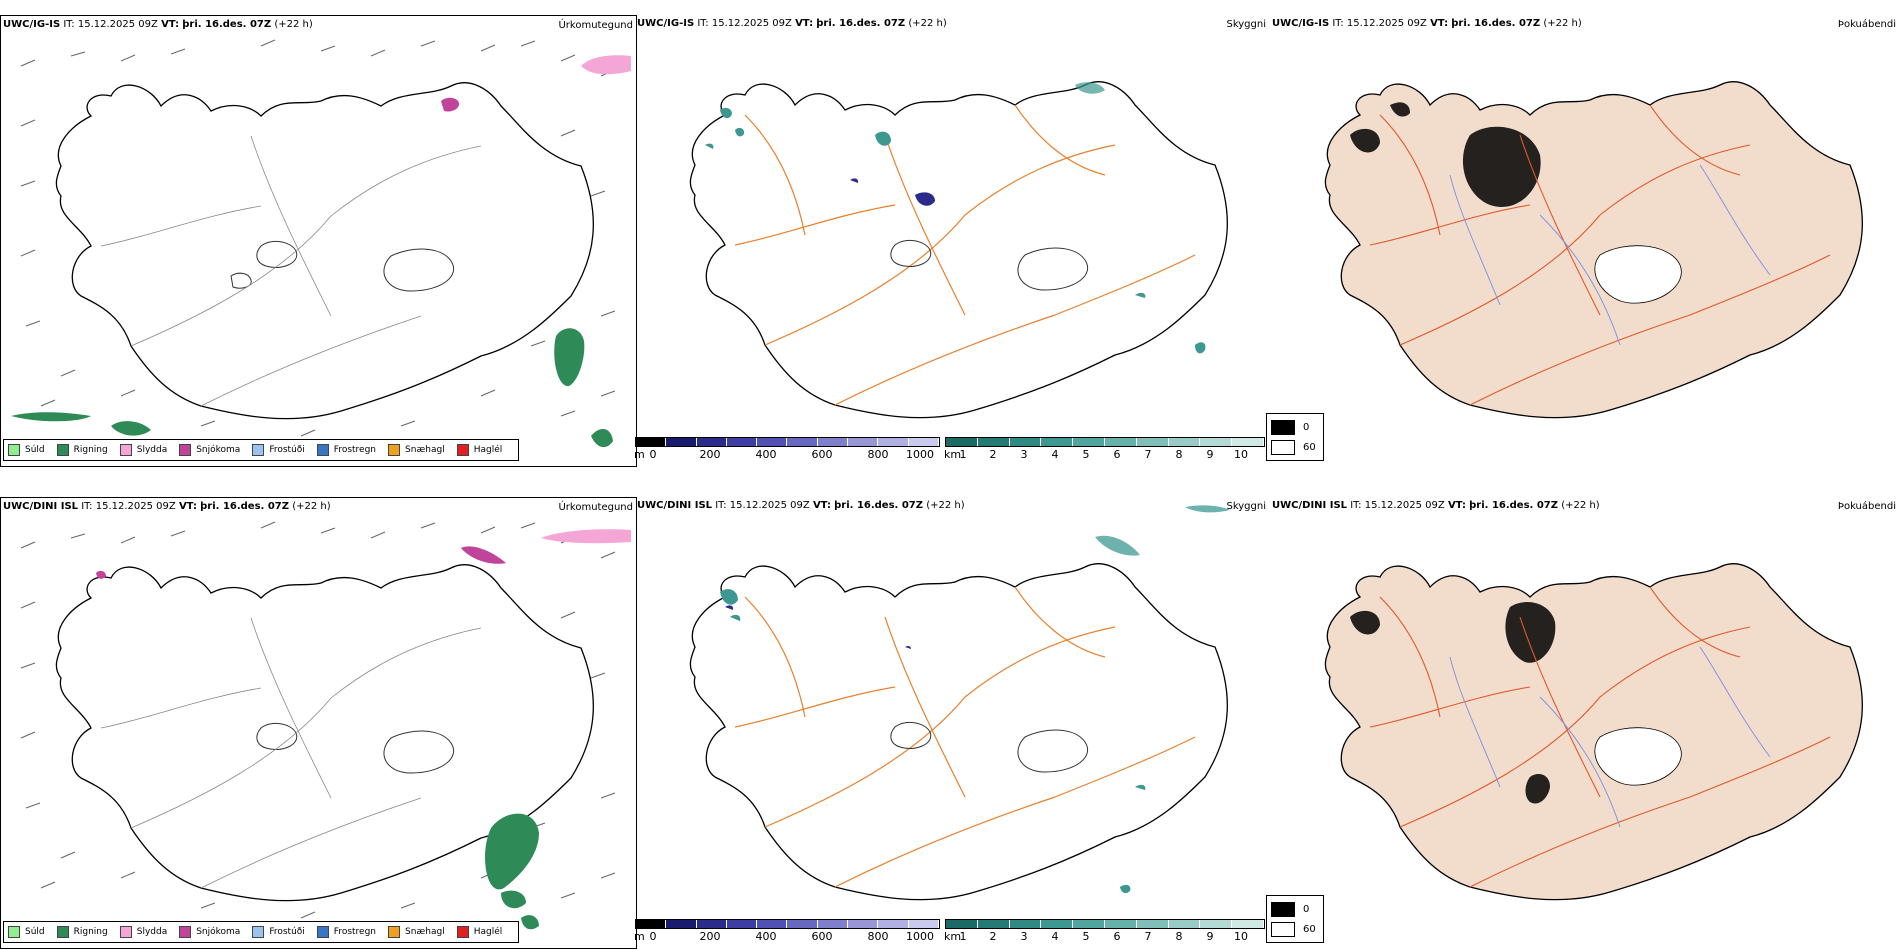 This screenshot has width=1900, height=950. I want to click on precip-sleet-area, so click(606, 65).